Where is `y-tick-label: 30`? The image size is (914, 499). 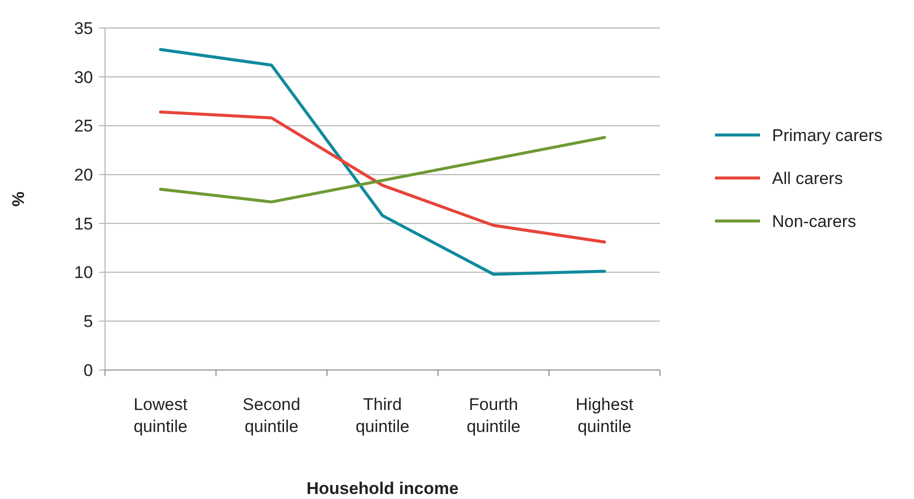
y-tick-label: 30 is located at coordinates (83, 77).